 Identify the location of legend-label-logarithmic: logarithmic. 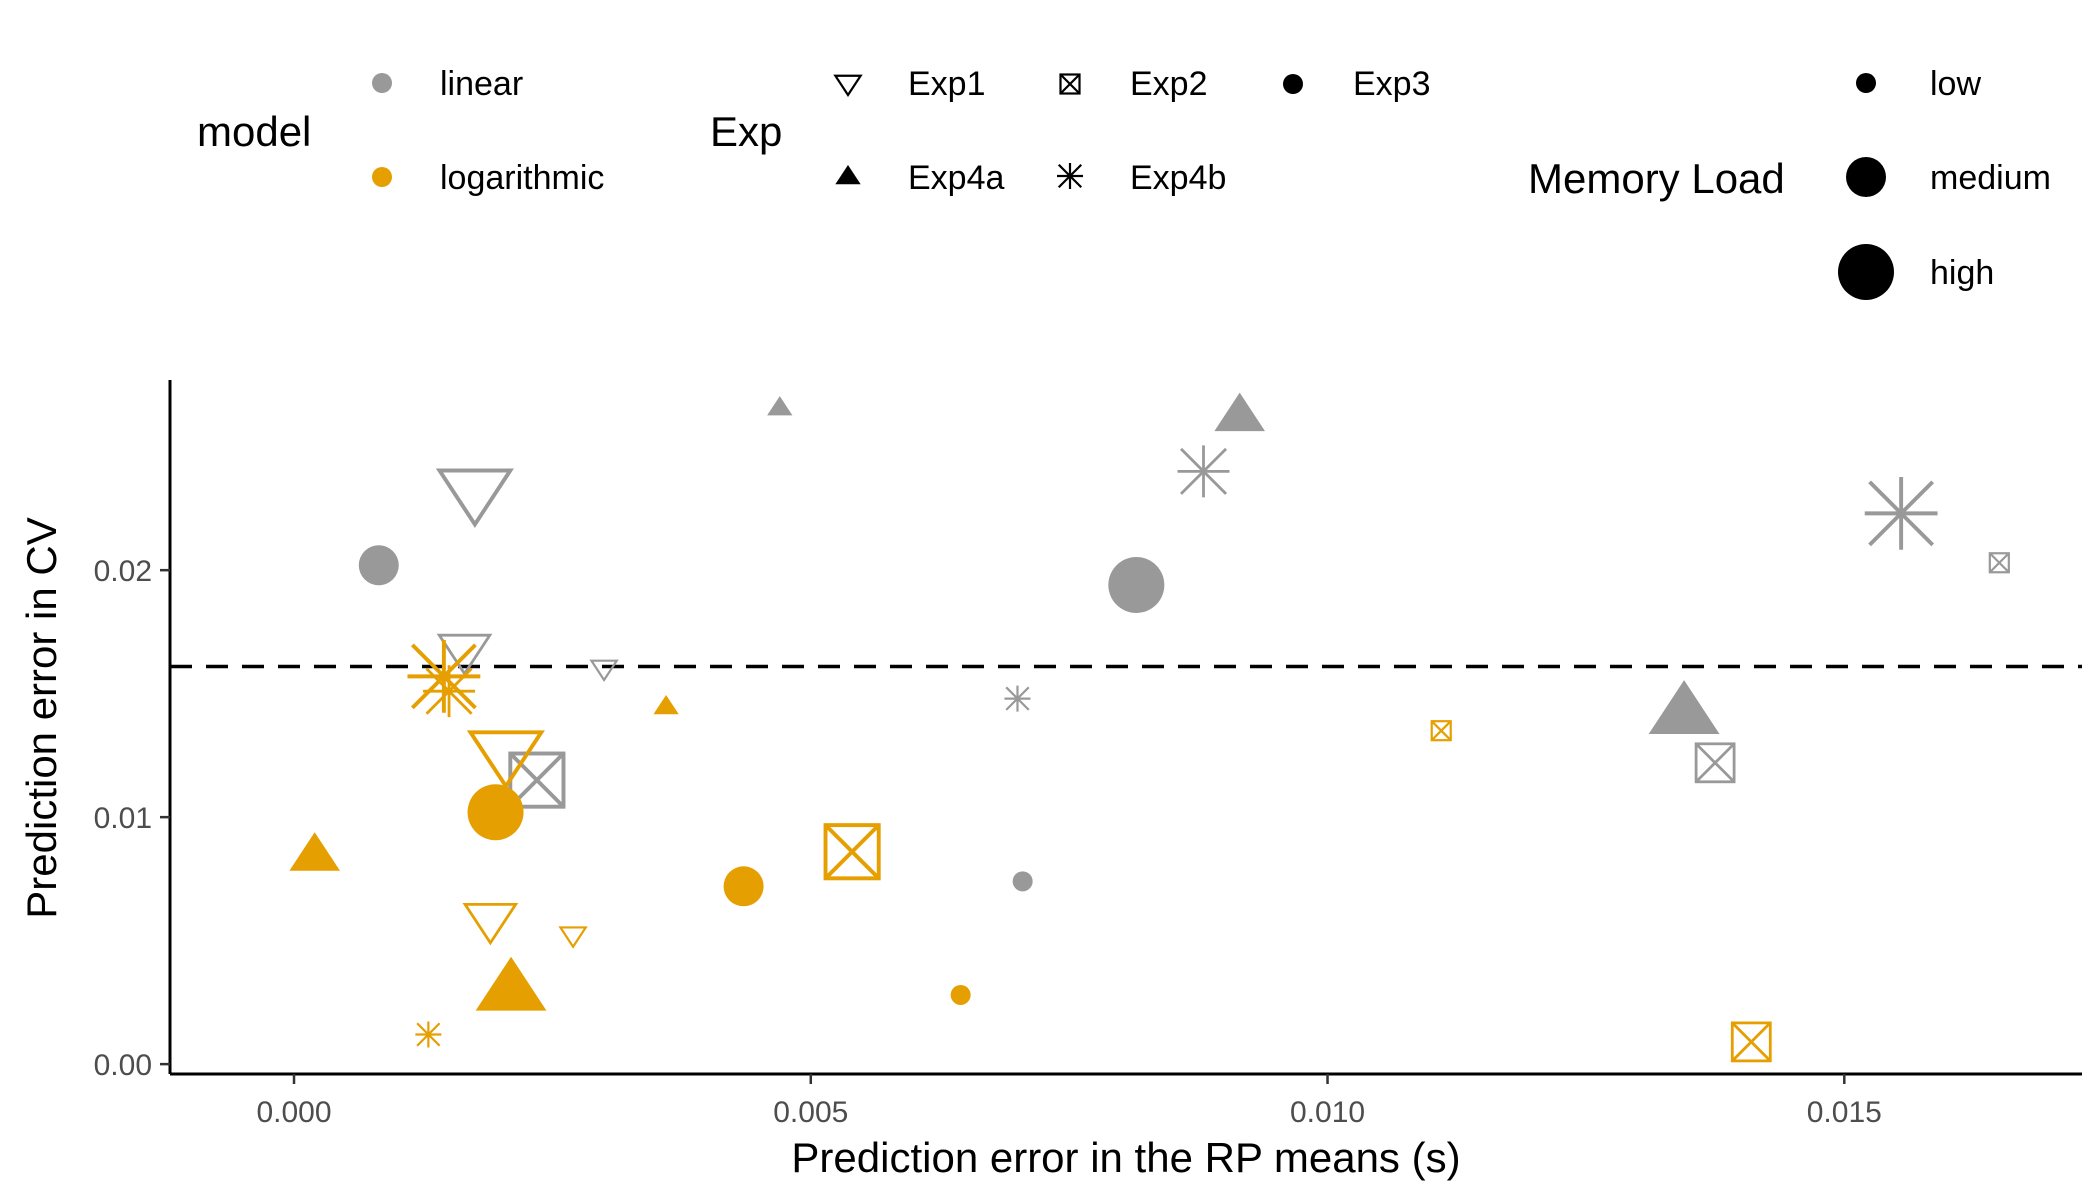
(522, 178).